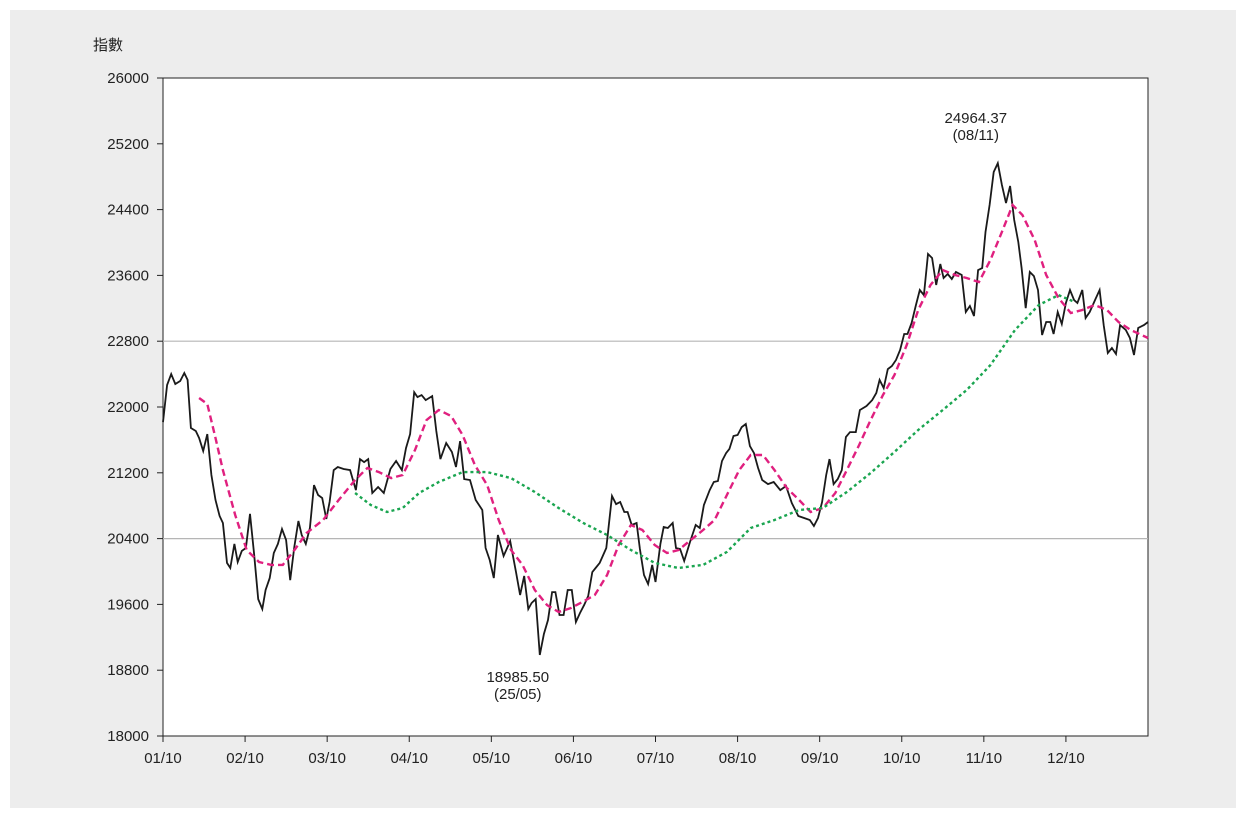 This screenshot has height=826, width=1246. What do you see at coordinates (128, 539) in the screenshot?
I see `y-tick-label: 20400` at bounding box center [128, 539].